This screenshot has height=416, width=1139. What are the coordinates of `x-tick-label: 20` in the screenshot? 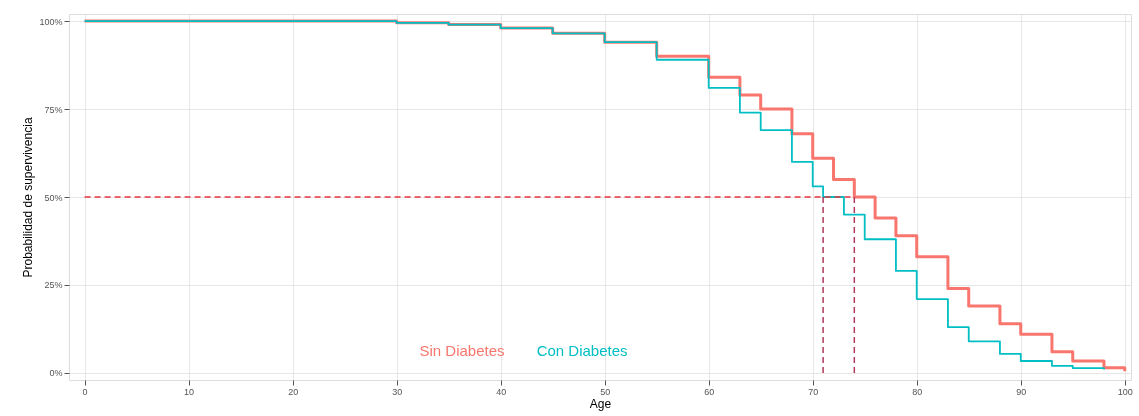 It's located at (293, 391).